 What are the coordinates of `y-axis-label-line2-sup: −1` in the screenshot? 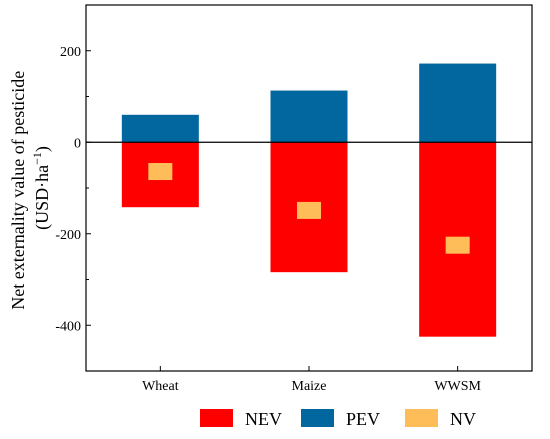 It's located at (37, 158).